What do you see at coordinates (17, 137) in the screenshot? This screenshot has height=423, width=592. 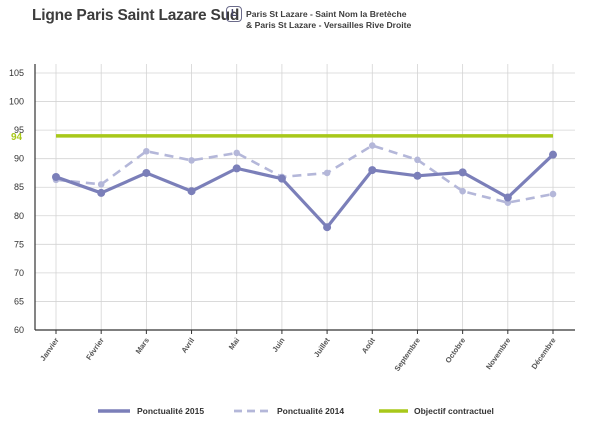 I see `target-value-label: 94` at bounding box center [17, 137].